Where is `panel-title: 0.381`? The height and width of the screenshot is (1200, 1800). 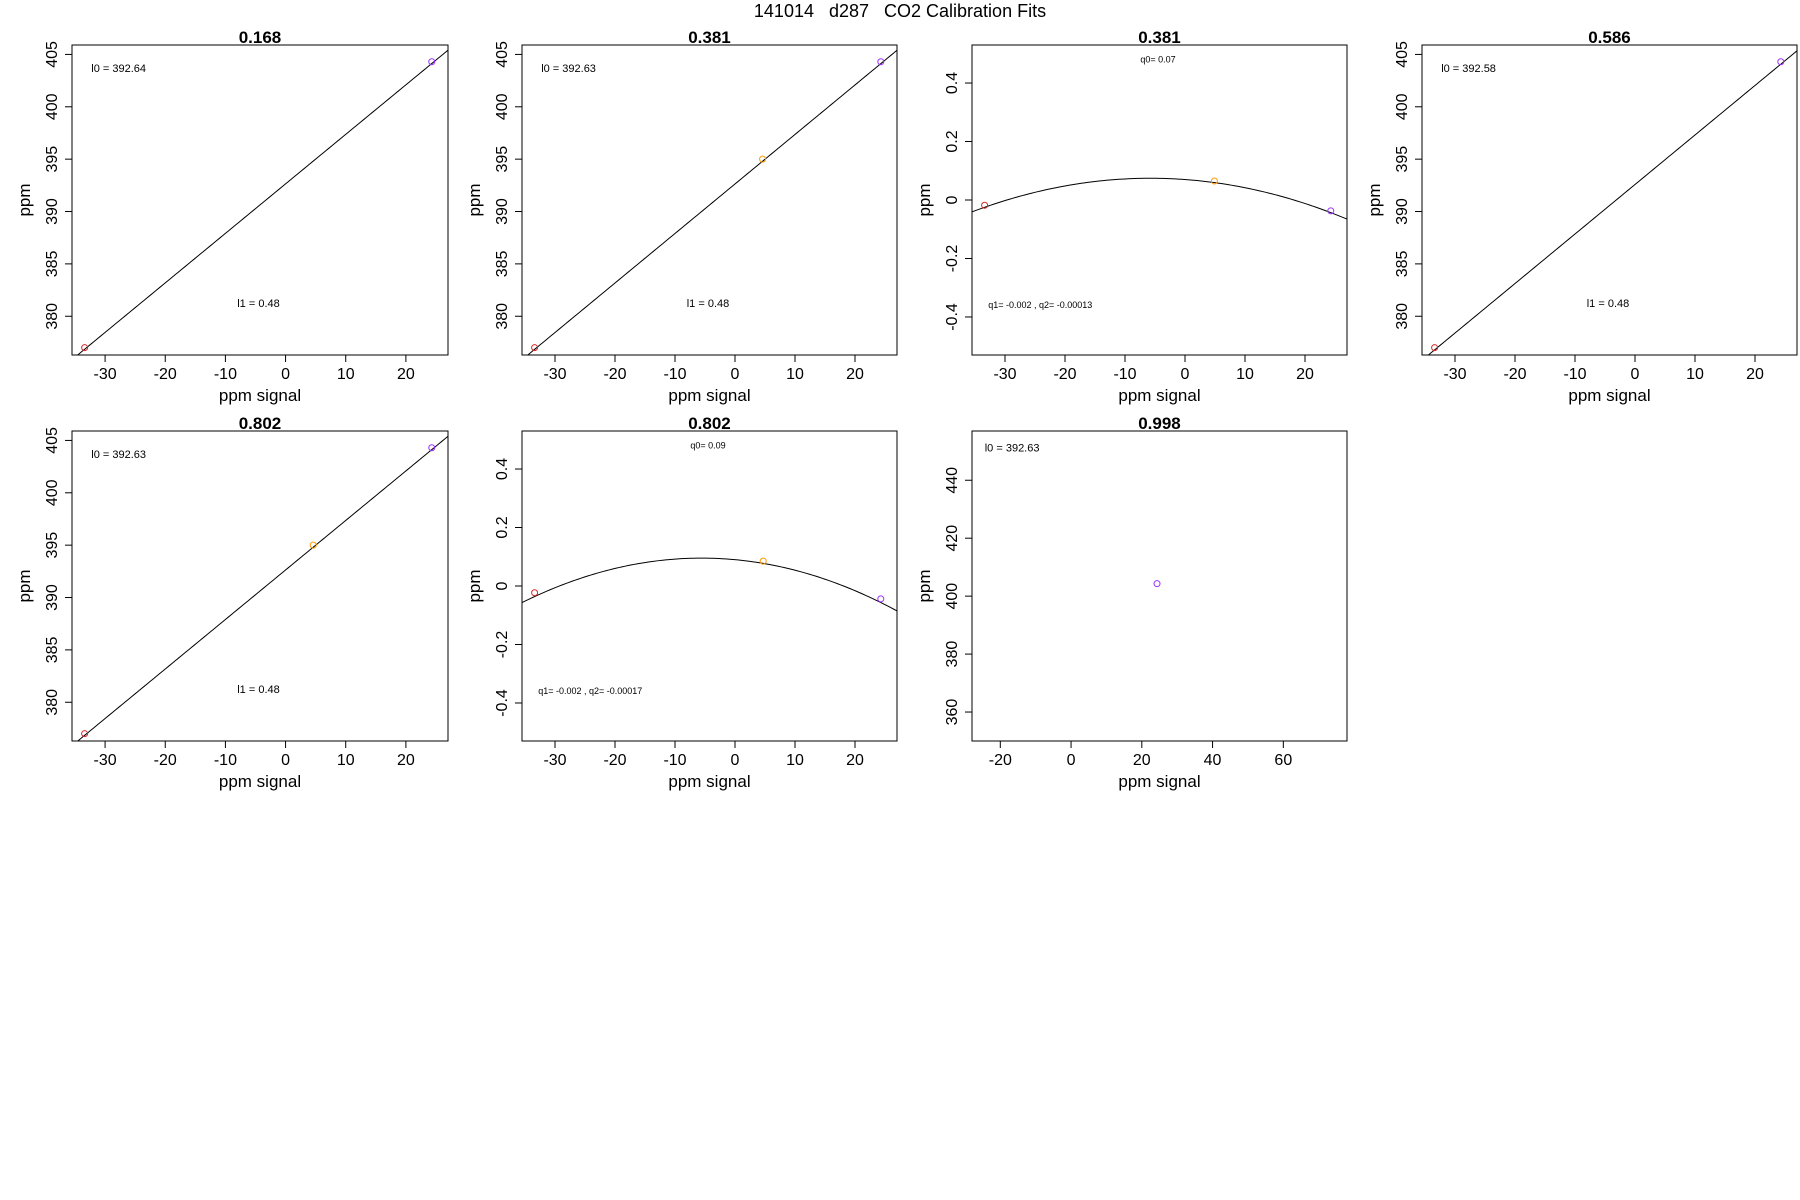 panel-title: 0.381 is located at coordinates (1159, 37).